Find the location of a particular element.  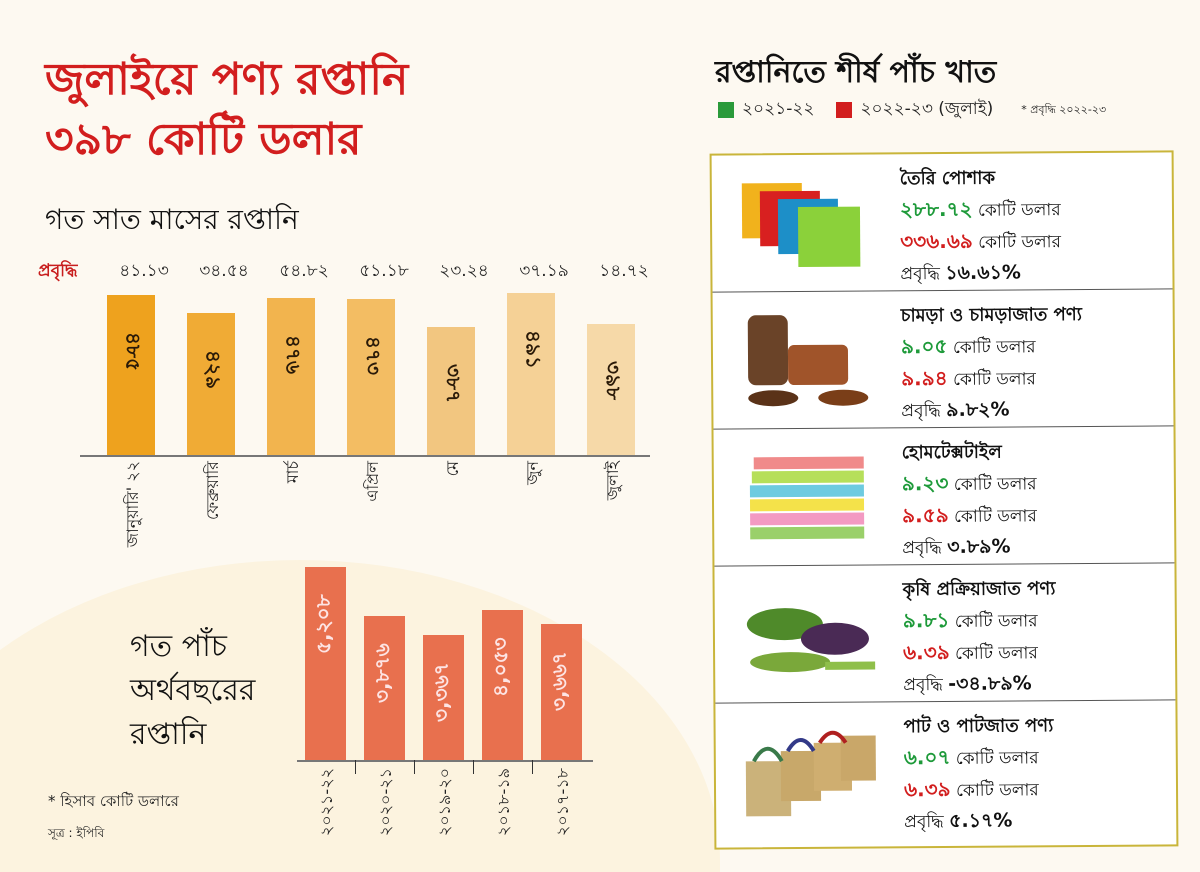

bar: ৪৯১ is located at coordinates (531, 374).